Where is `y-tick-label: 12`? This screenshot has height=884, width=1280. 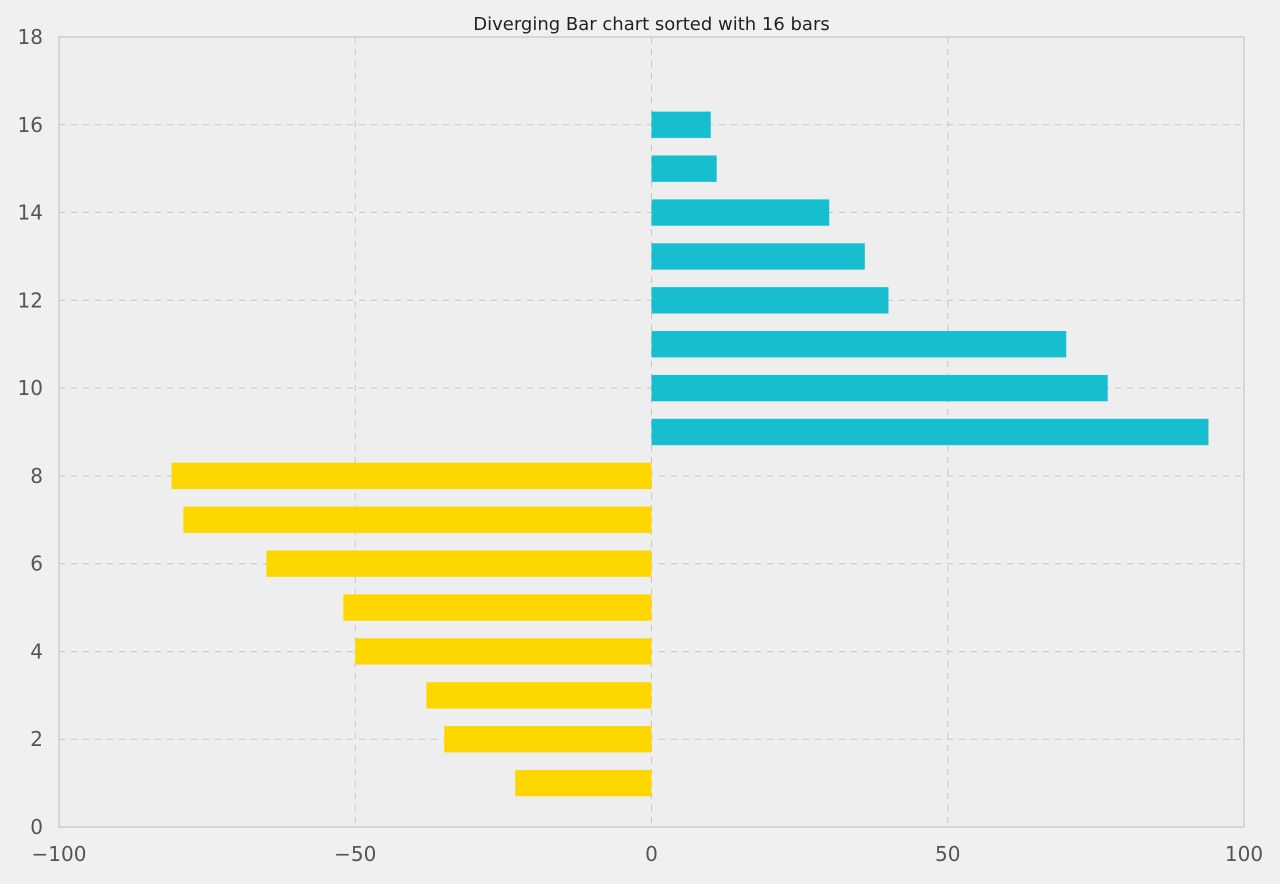
y-tick-label: 12 is located at coordinates (30, 300).